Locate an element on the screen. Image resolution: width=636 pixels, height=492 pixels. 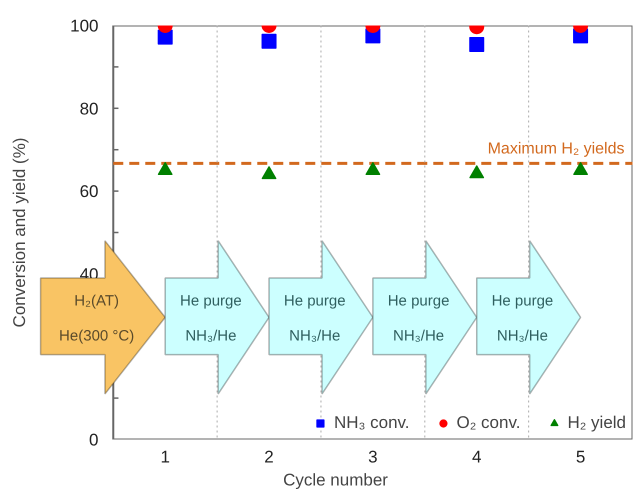
x-tick-label: 1 is located at coordinates (165, 457).